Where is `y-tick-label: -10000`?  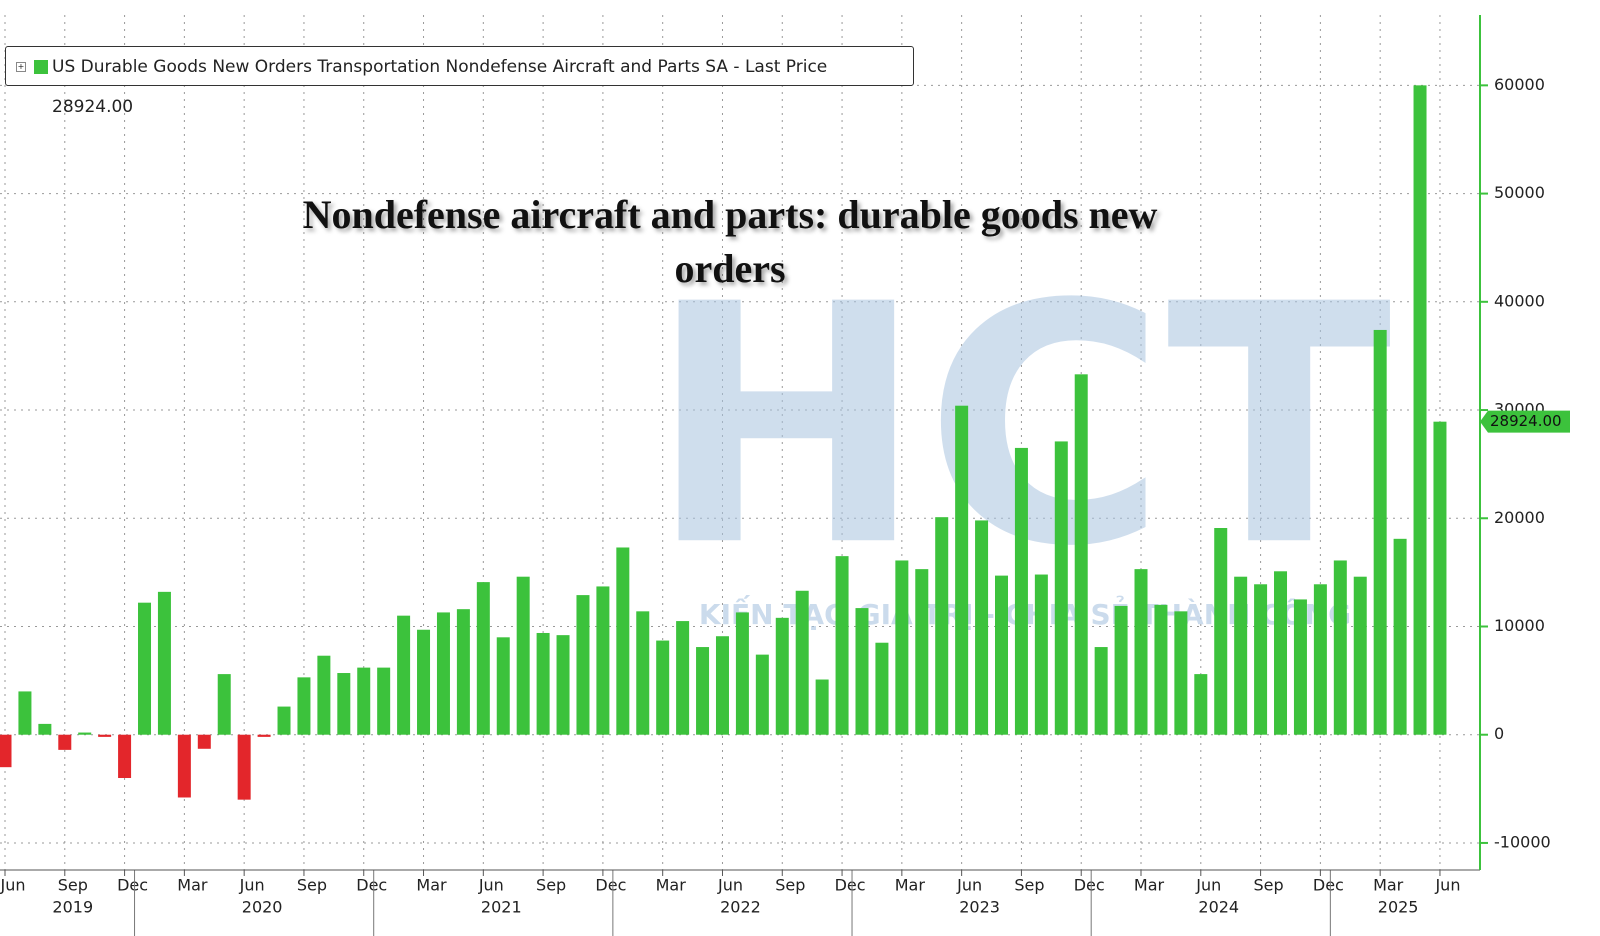
y-tick-label: -10000 is located at coordinates (1522, 841).